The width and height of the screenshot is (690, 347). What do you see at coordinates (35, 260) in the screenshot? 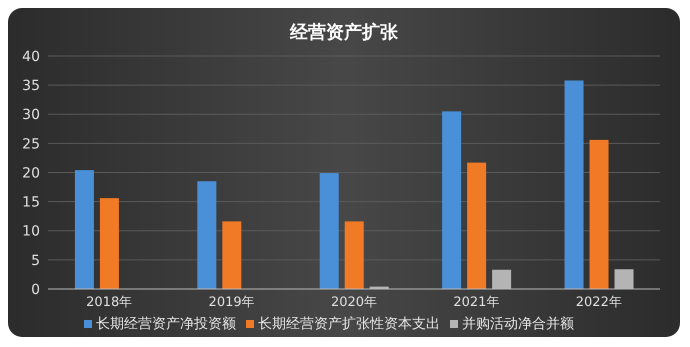
I see `y-tick-label: 5` at bounding box center [35, 260].